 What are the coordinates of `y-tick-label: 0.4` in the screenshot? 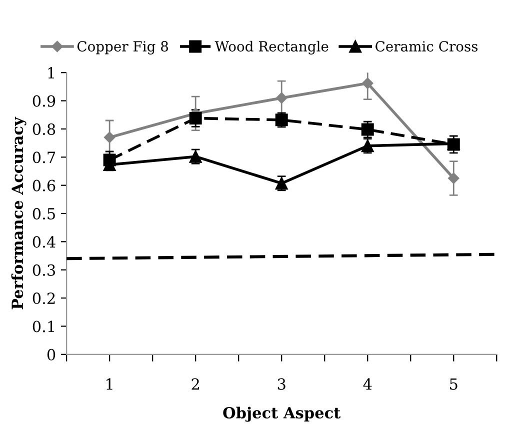 It's located at (44, 242).